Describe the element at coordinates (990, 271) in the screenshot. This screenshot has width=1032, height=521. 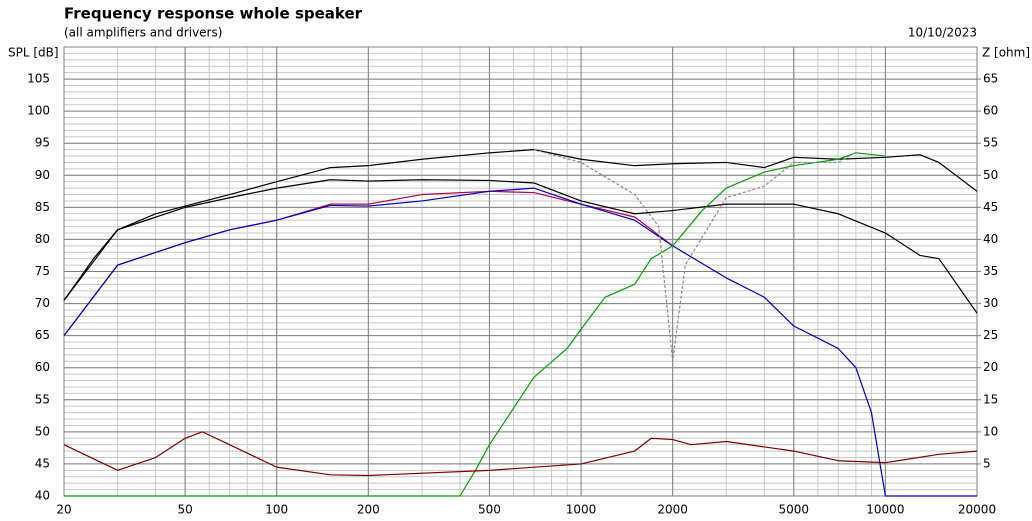
I see `y2-tick-label: 35` at that location.